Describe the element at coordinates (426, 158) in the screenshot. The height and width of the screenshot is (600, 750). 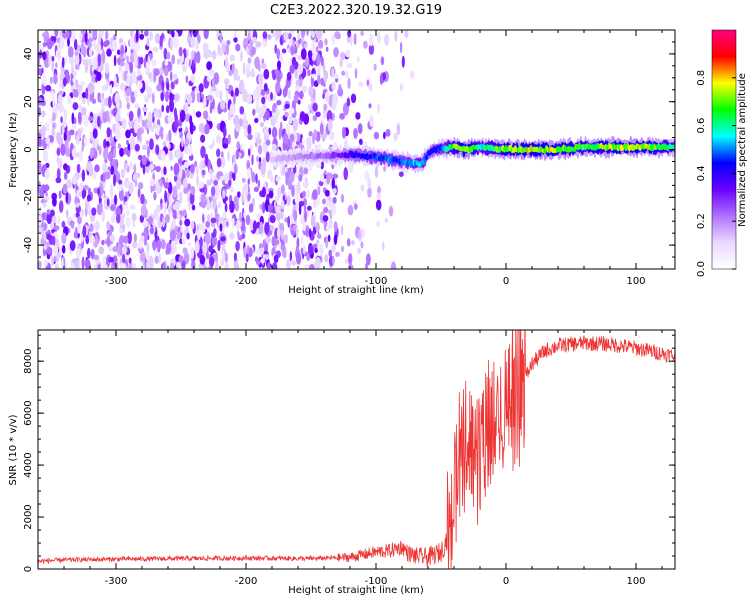
I see `signal-cell` at that location.